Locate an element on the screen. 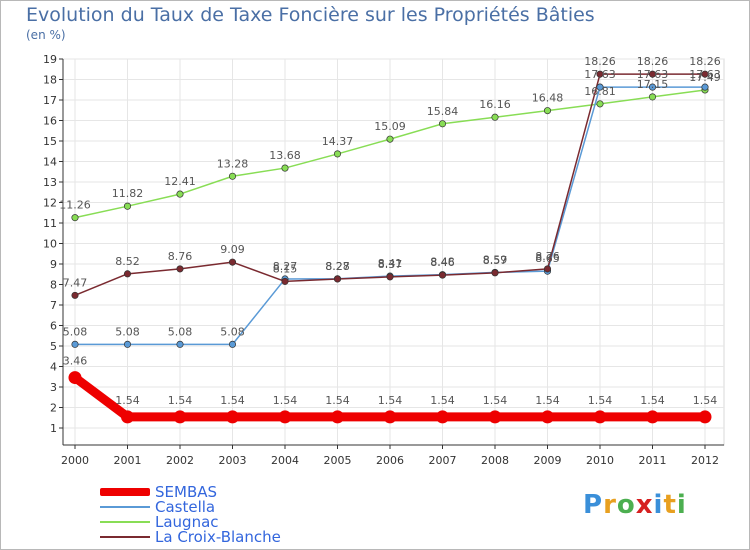 This screenshot has width=750, height=550. y-tick-label: 2 is located at coordinates (53, 408).